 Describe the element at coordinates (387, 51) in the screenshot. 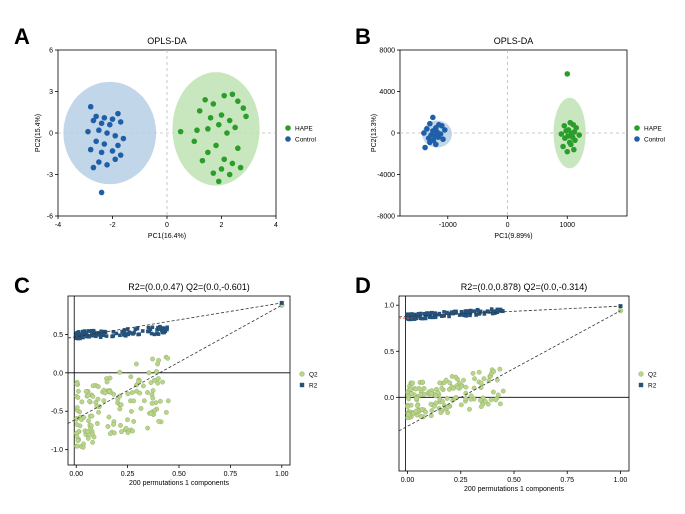

I see `y-tick-label: 8000` at that location.